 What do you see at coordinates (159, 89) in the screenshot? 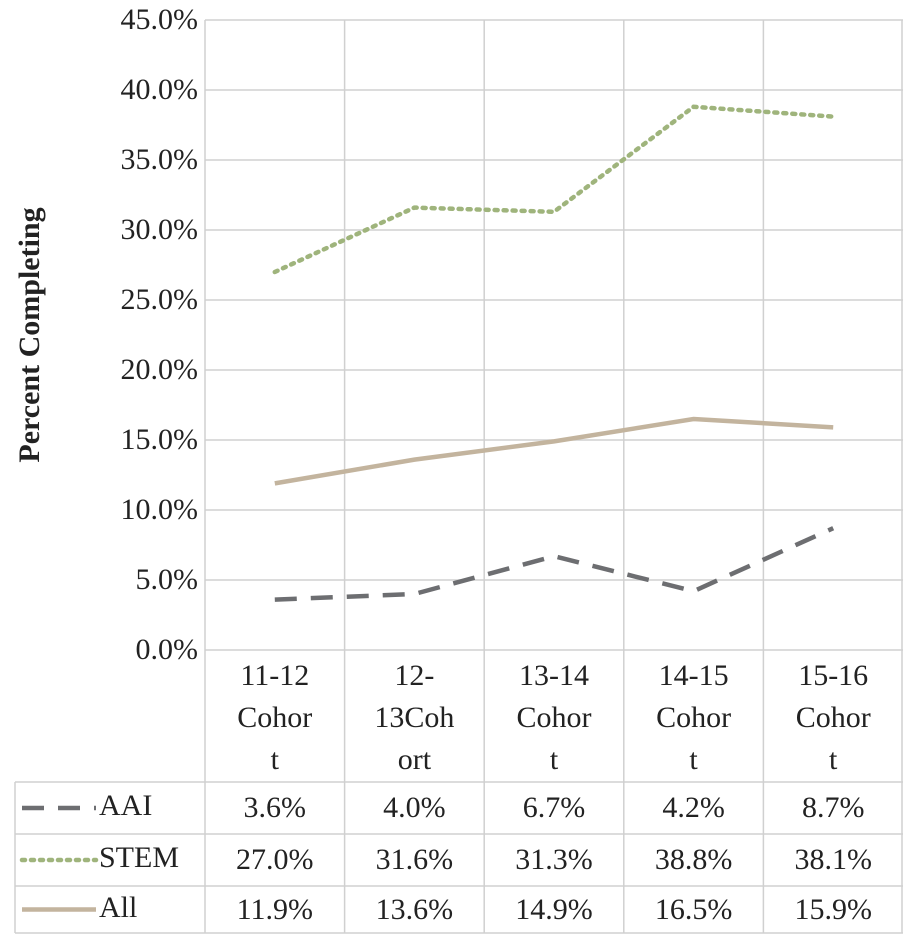
I see `y-tick-label: 40.0%` at bounding box center [159, 89].